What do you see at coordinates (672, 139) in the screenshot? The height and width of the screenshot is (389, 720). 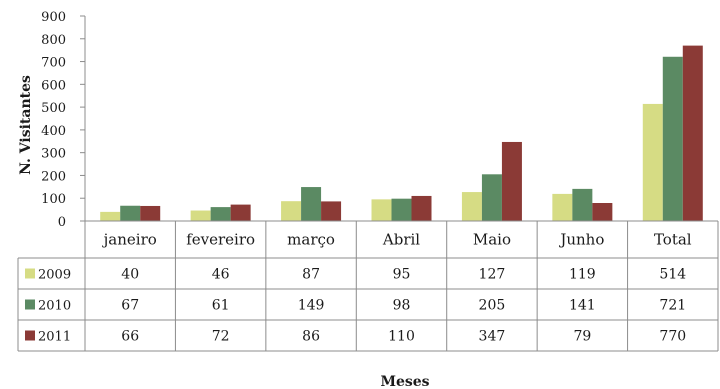 I see `bar-2010-Total` at bounding box center [672, 139].